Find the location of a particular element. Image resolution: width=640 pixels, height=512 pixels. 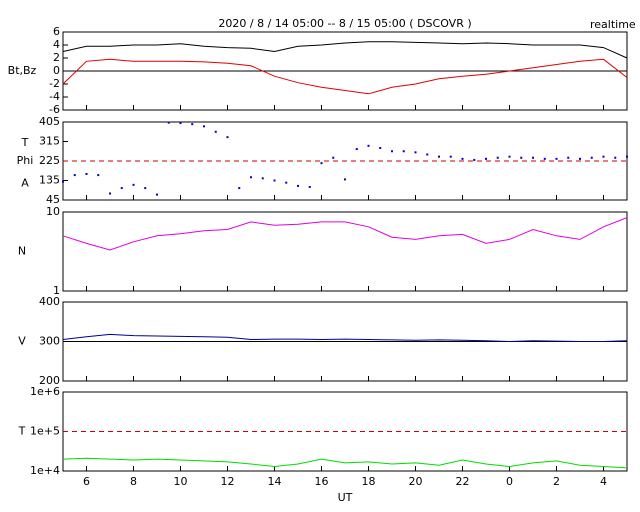

y-tick-label: 1e+4 is located at coordinates (45, 470).